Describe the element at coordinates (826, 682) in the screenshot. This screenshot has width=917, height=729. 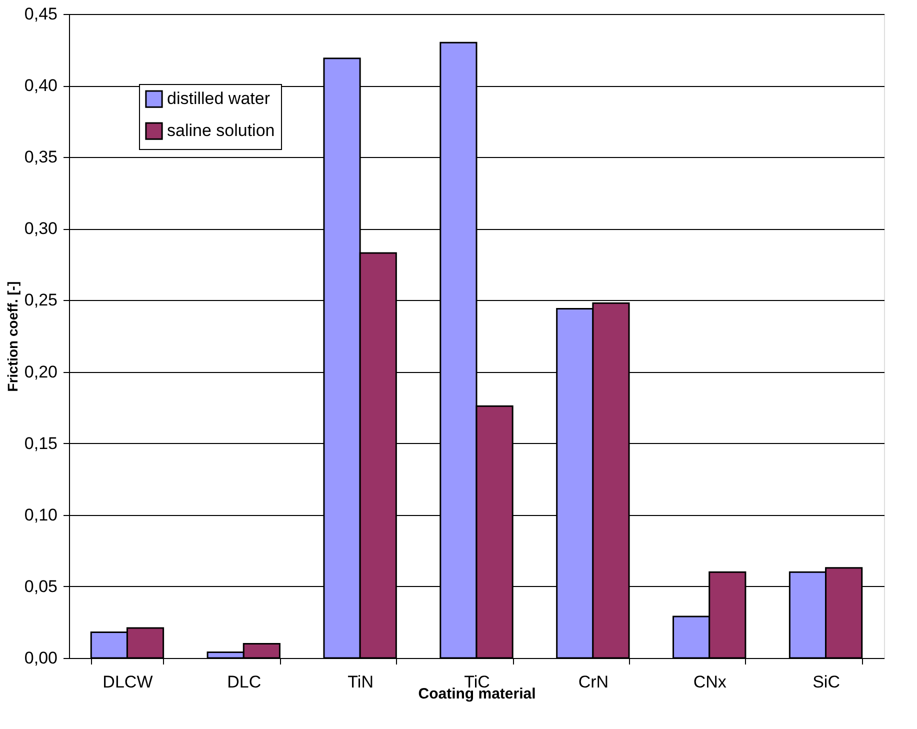
I see `x-tick-label: SiC` at that location.